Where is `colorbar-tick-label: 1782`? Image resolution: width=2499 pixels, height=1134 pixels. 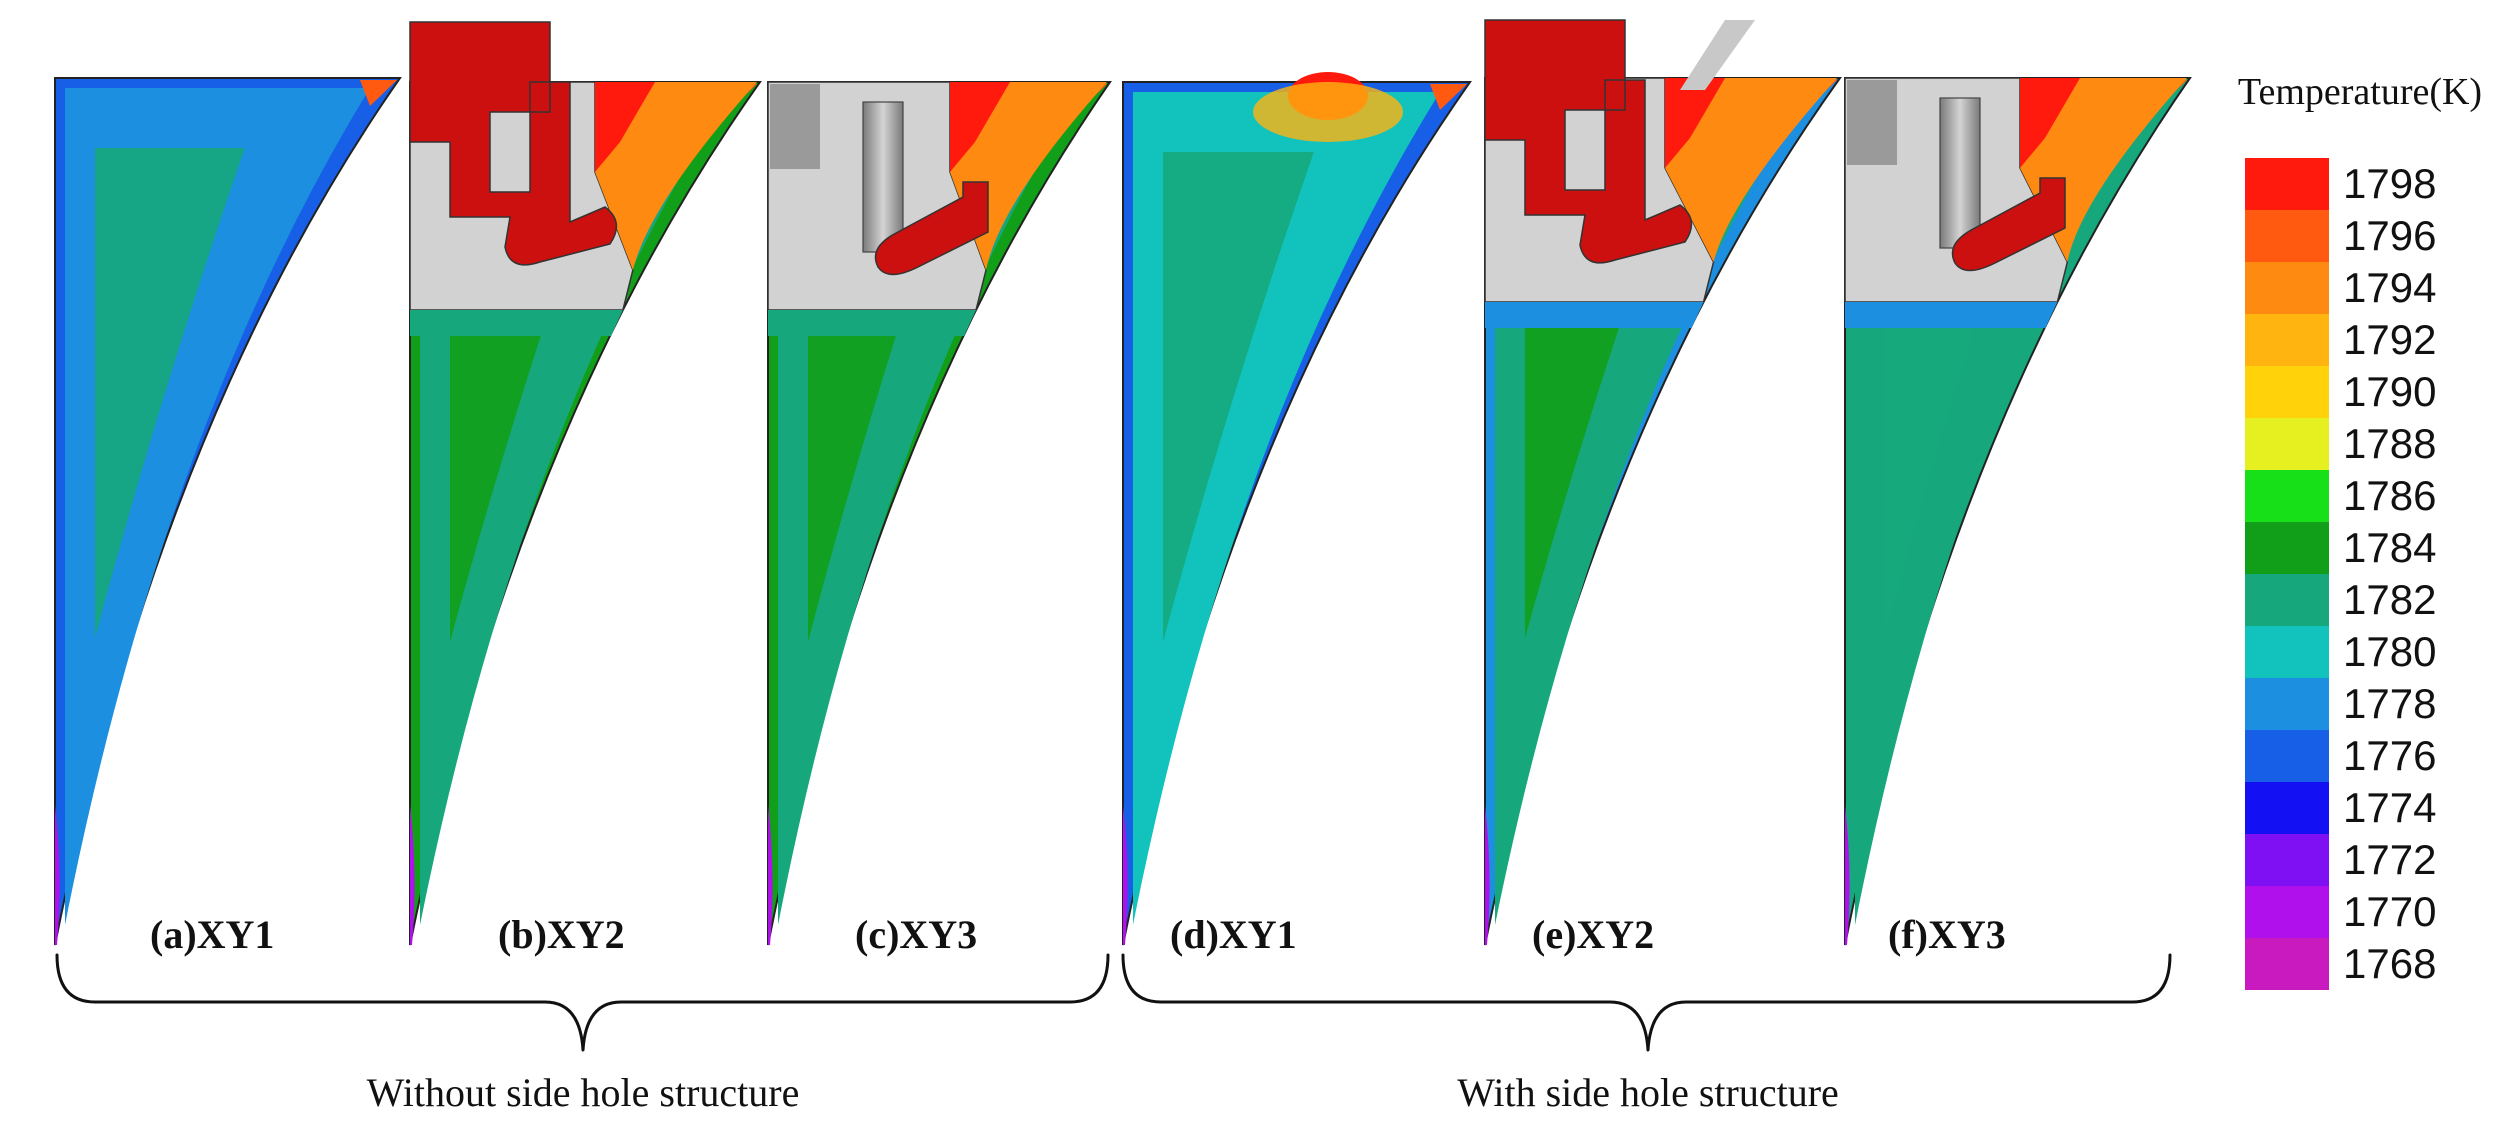
colorbar-tick-label: 1782 is located at coordinates (2389, 599).